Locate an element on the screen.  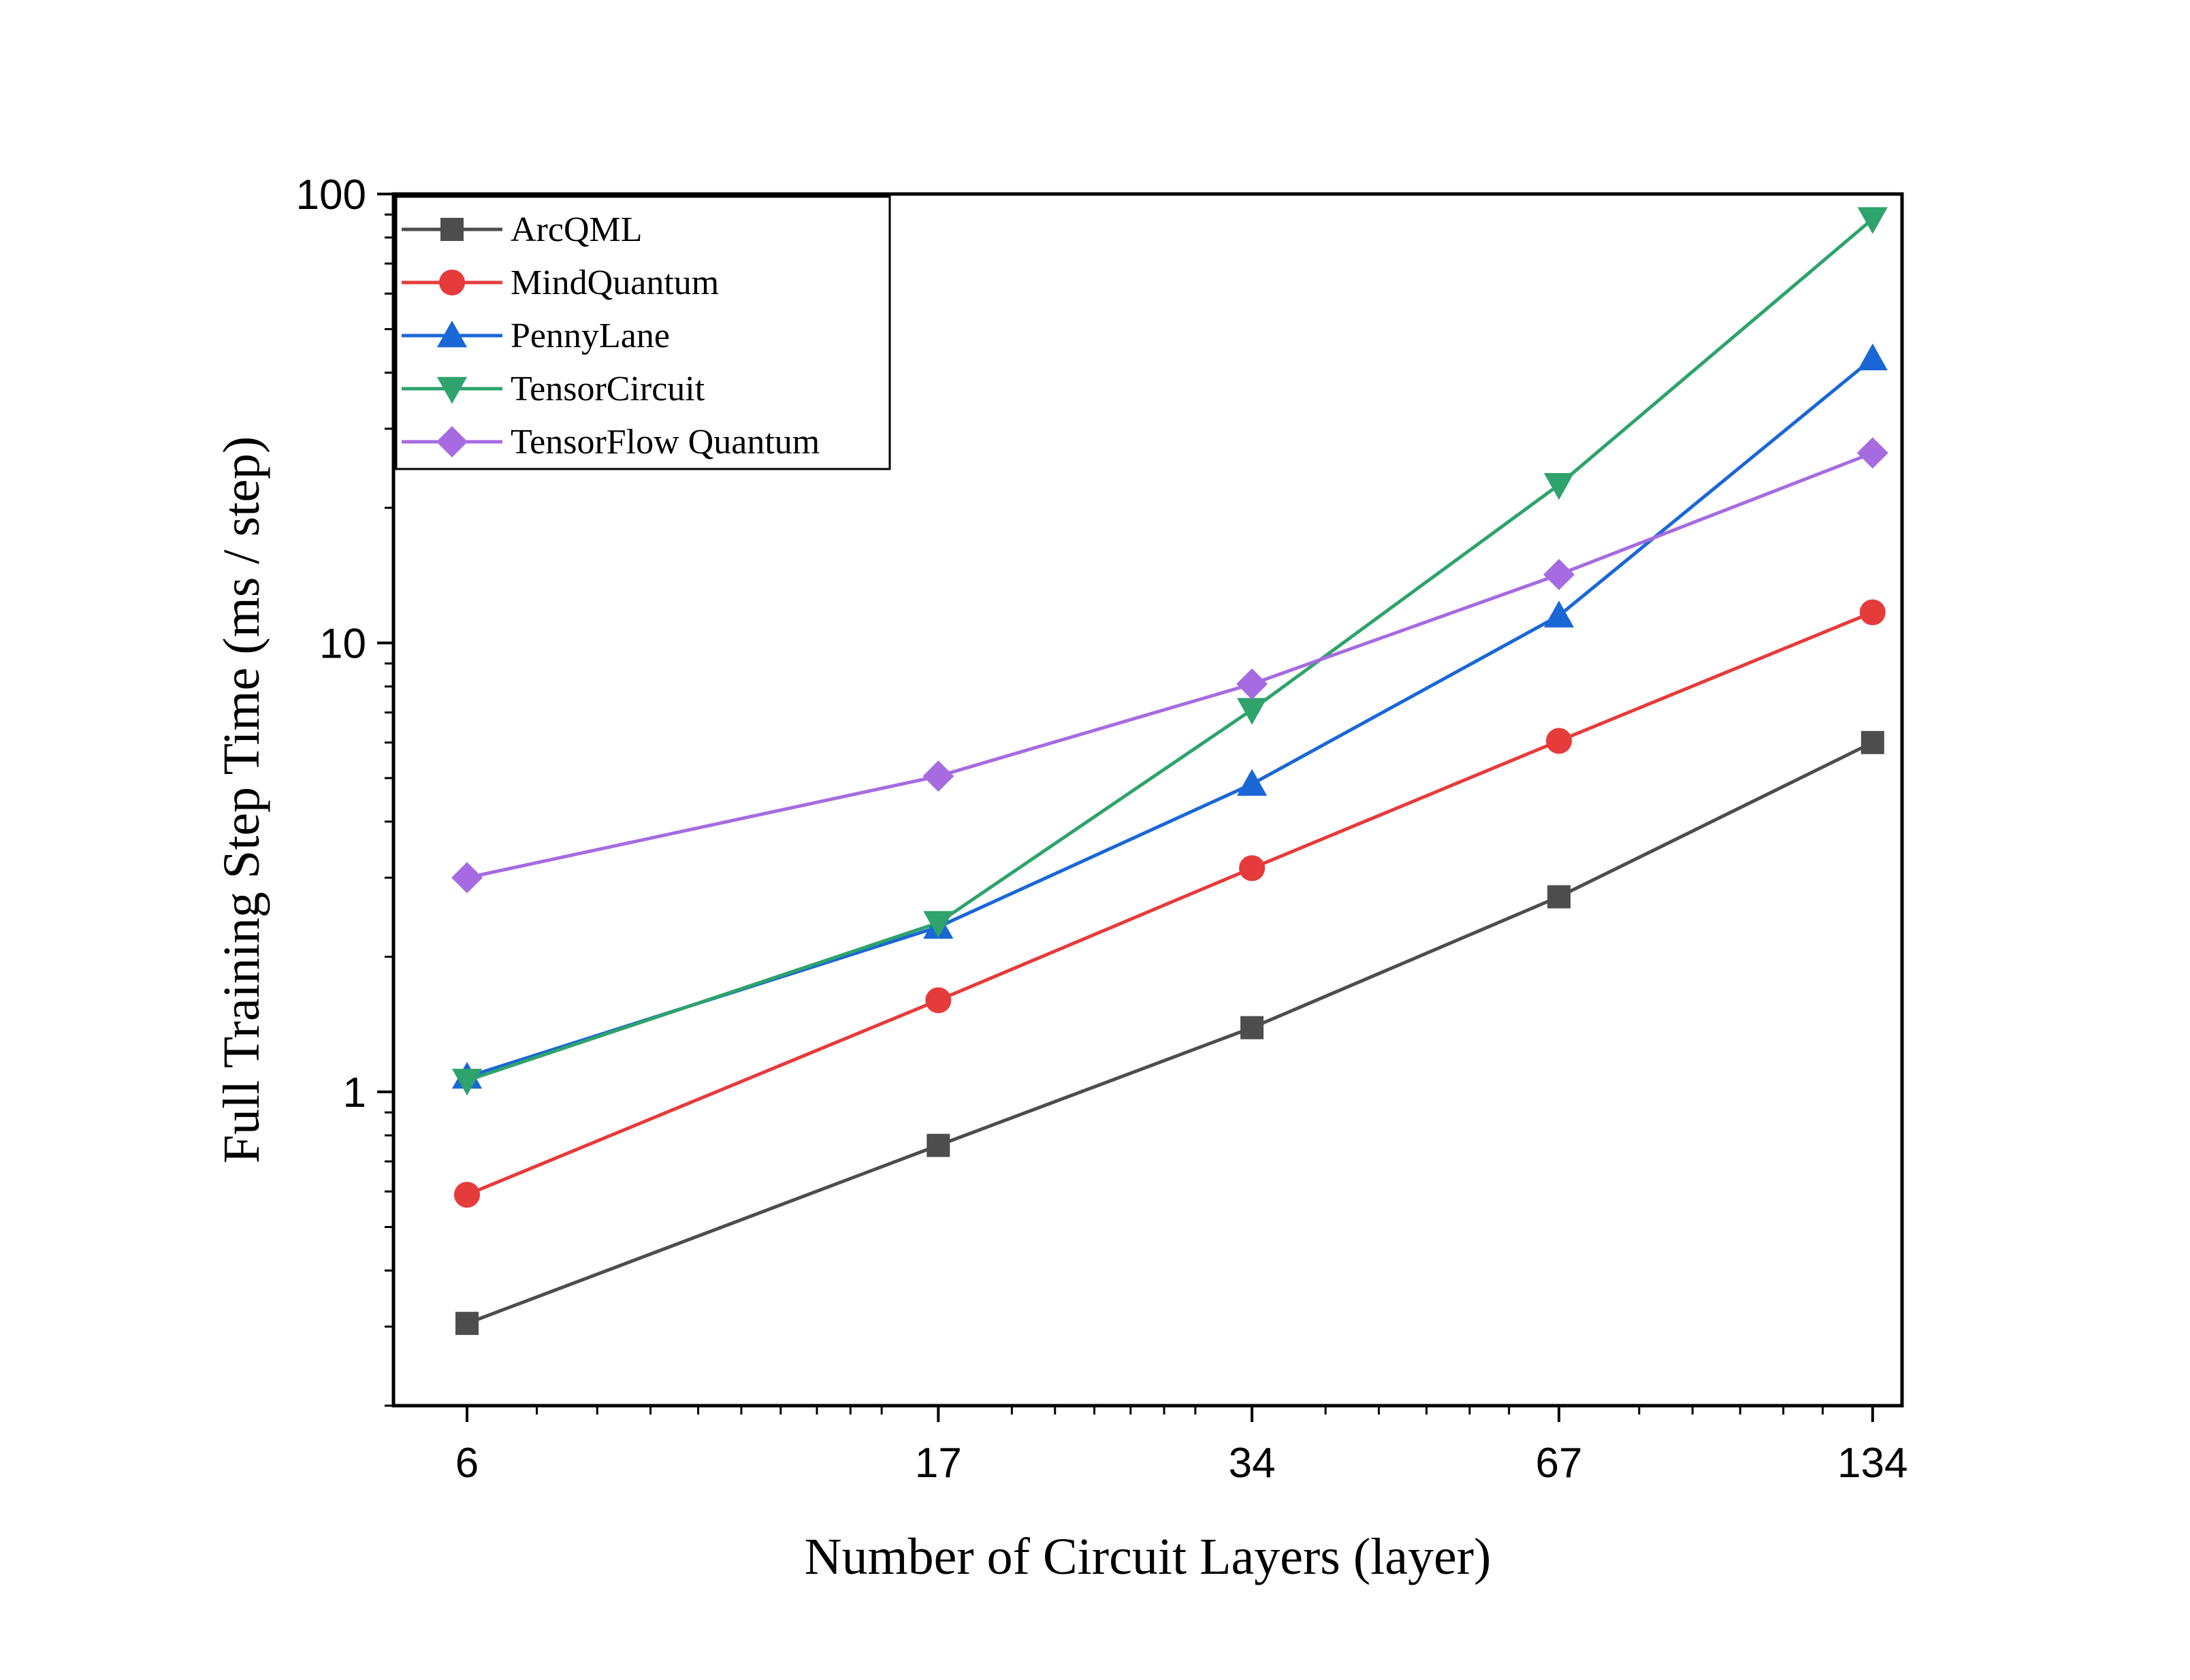
legend-frame is located at coordinates (643, 333).